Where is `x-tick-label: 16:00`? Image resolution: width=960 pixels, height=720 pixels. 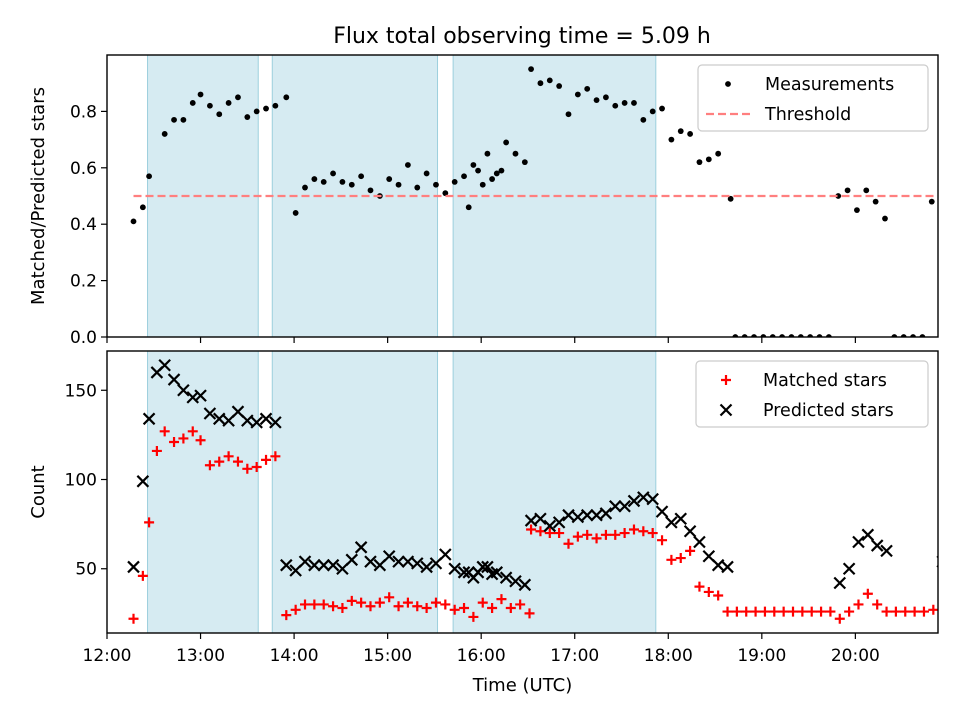
x-tick-label: 16:00 is located at coordinates (481, 656).